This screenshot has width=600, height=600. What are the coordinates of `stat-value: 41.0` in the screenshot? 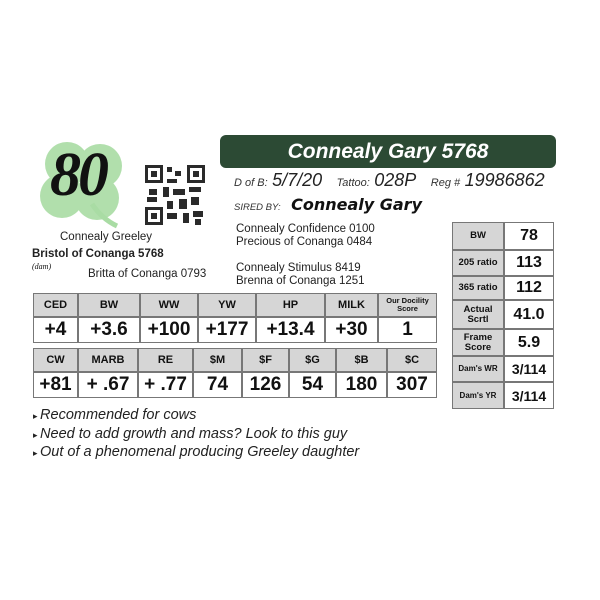 It's located at (529, 314).